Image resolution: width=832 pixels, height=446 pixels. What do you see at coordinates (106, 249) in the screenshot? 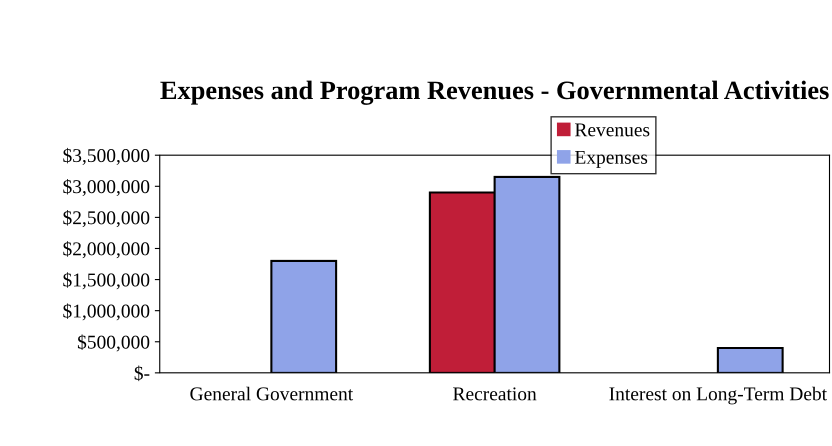
I see `y-tick-label: $2,000,000` at bounding box center [106, 249].